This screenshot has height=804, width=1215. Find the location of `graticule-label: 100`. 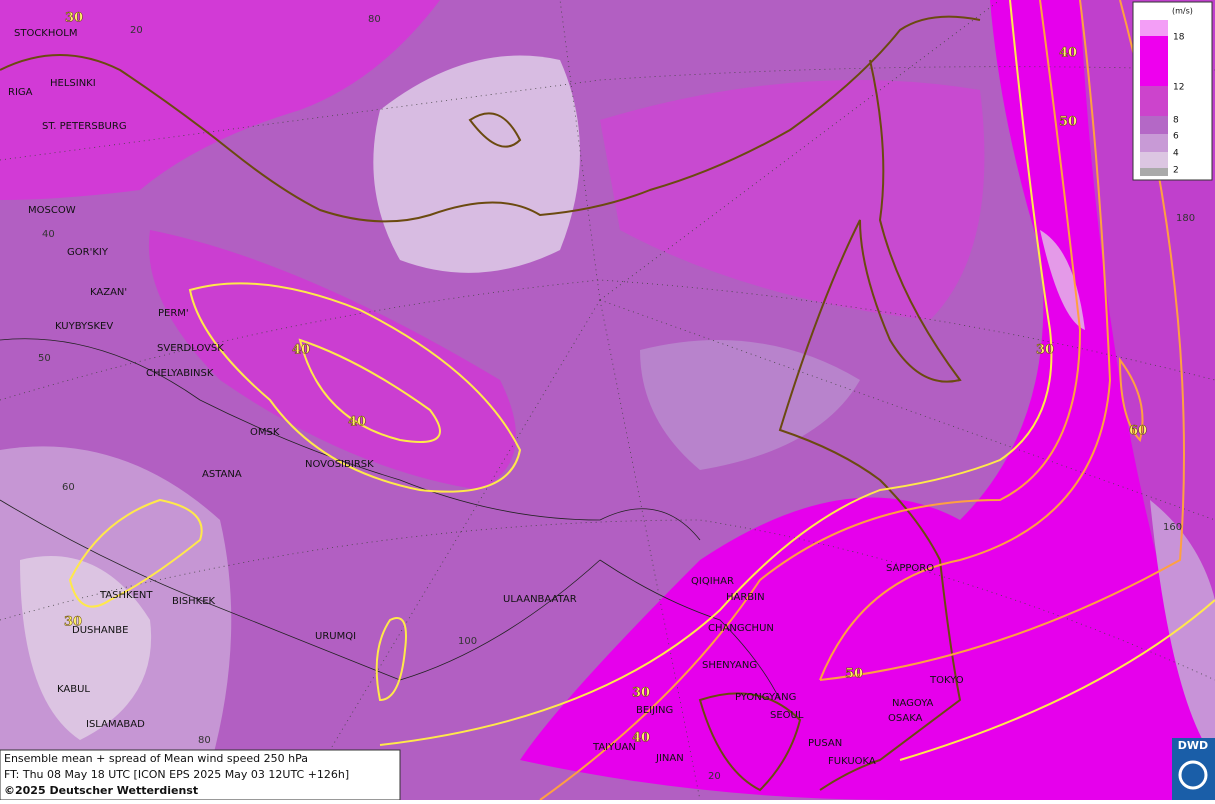

graticule-label: 100 is located at coordinates (467, 641).